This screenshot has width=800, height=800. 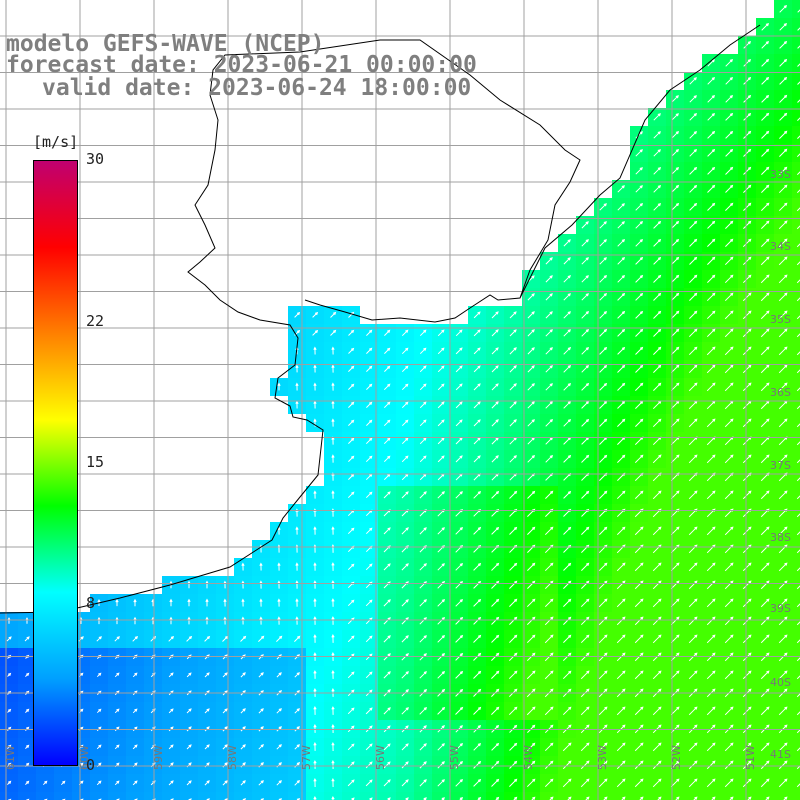 What do you see at coordinates (780, 608) in the screenshot?
I see `latitude-label: 39S` at bounding box center [780, 608].